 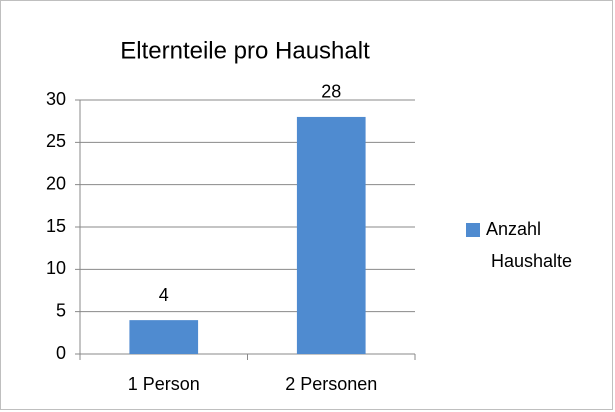 What do you see at coordinates (164, 384) in the screenshot?
I see `x-tick-label: 1 Person` at bounding box center [164, 384].